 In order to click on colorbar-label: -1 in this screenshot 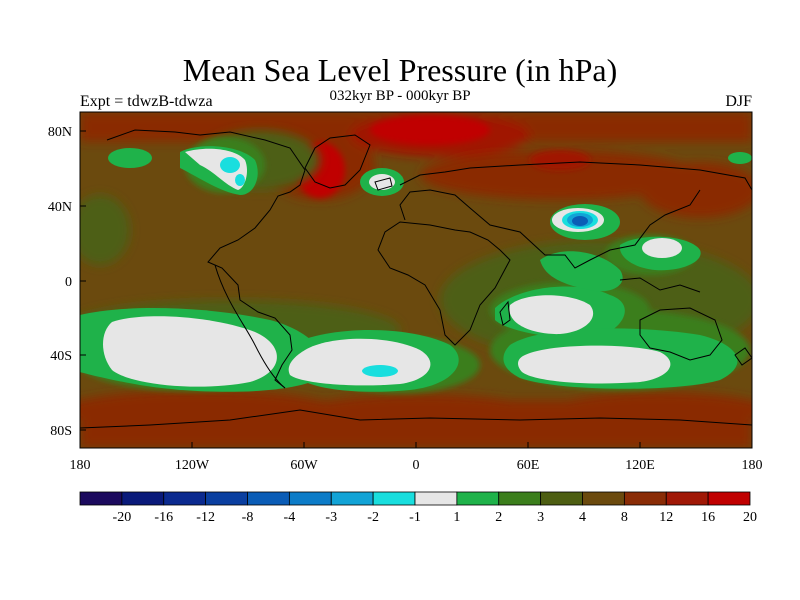, I will do `click(415, 517)`.